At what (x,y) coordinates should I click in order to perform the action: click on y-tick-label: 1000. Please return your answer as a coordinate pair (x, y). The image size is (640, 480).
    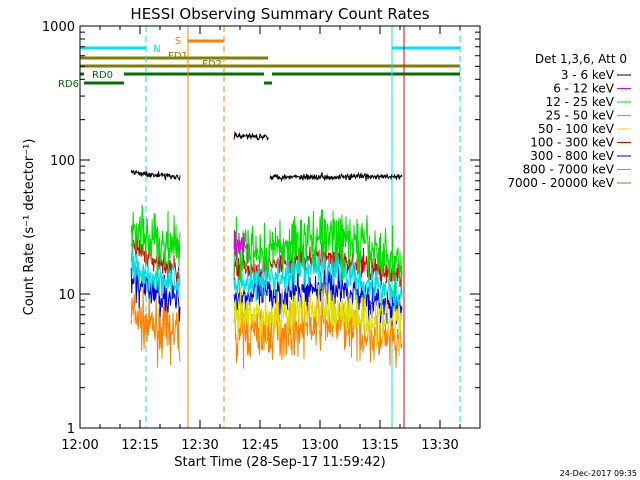
    Looking at the image, I should click on (58, 27).